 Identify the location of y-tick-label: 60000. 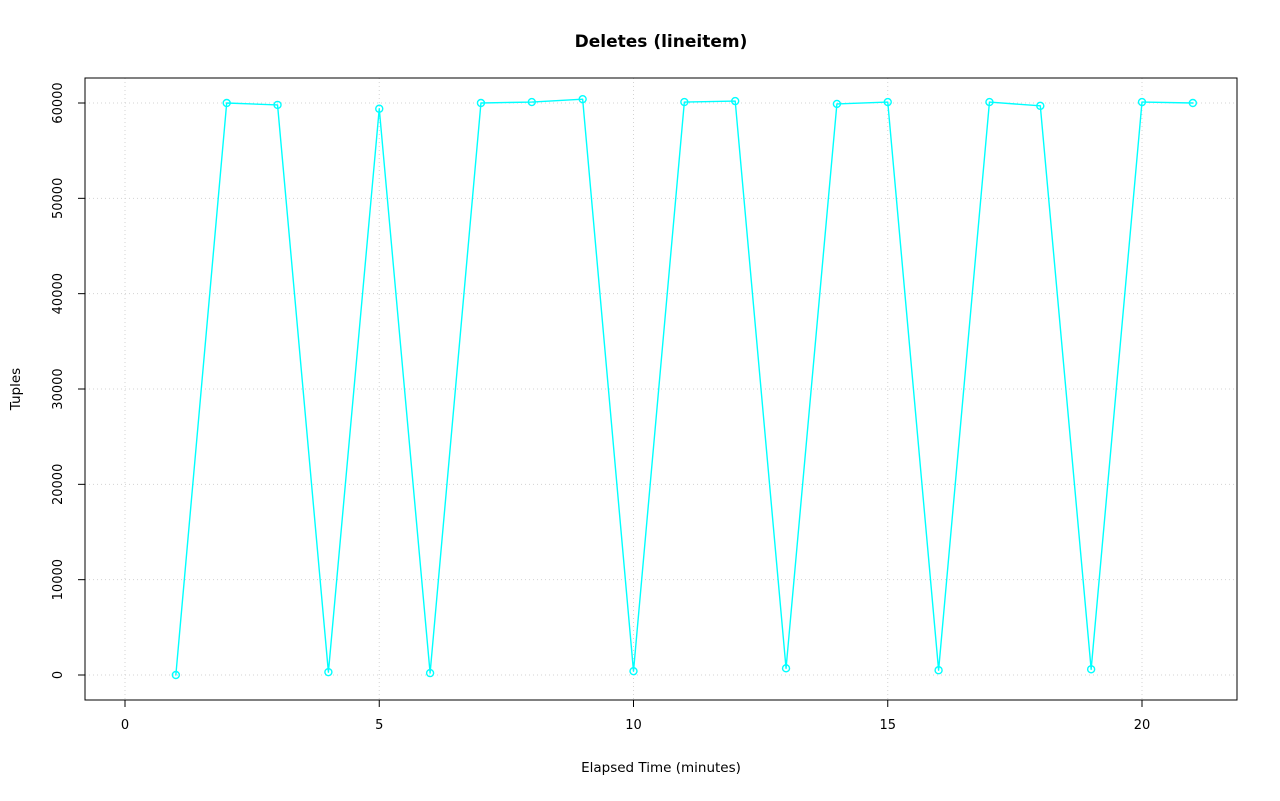
(58, 102).